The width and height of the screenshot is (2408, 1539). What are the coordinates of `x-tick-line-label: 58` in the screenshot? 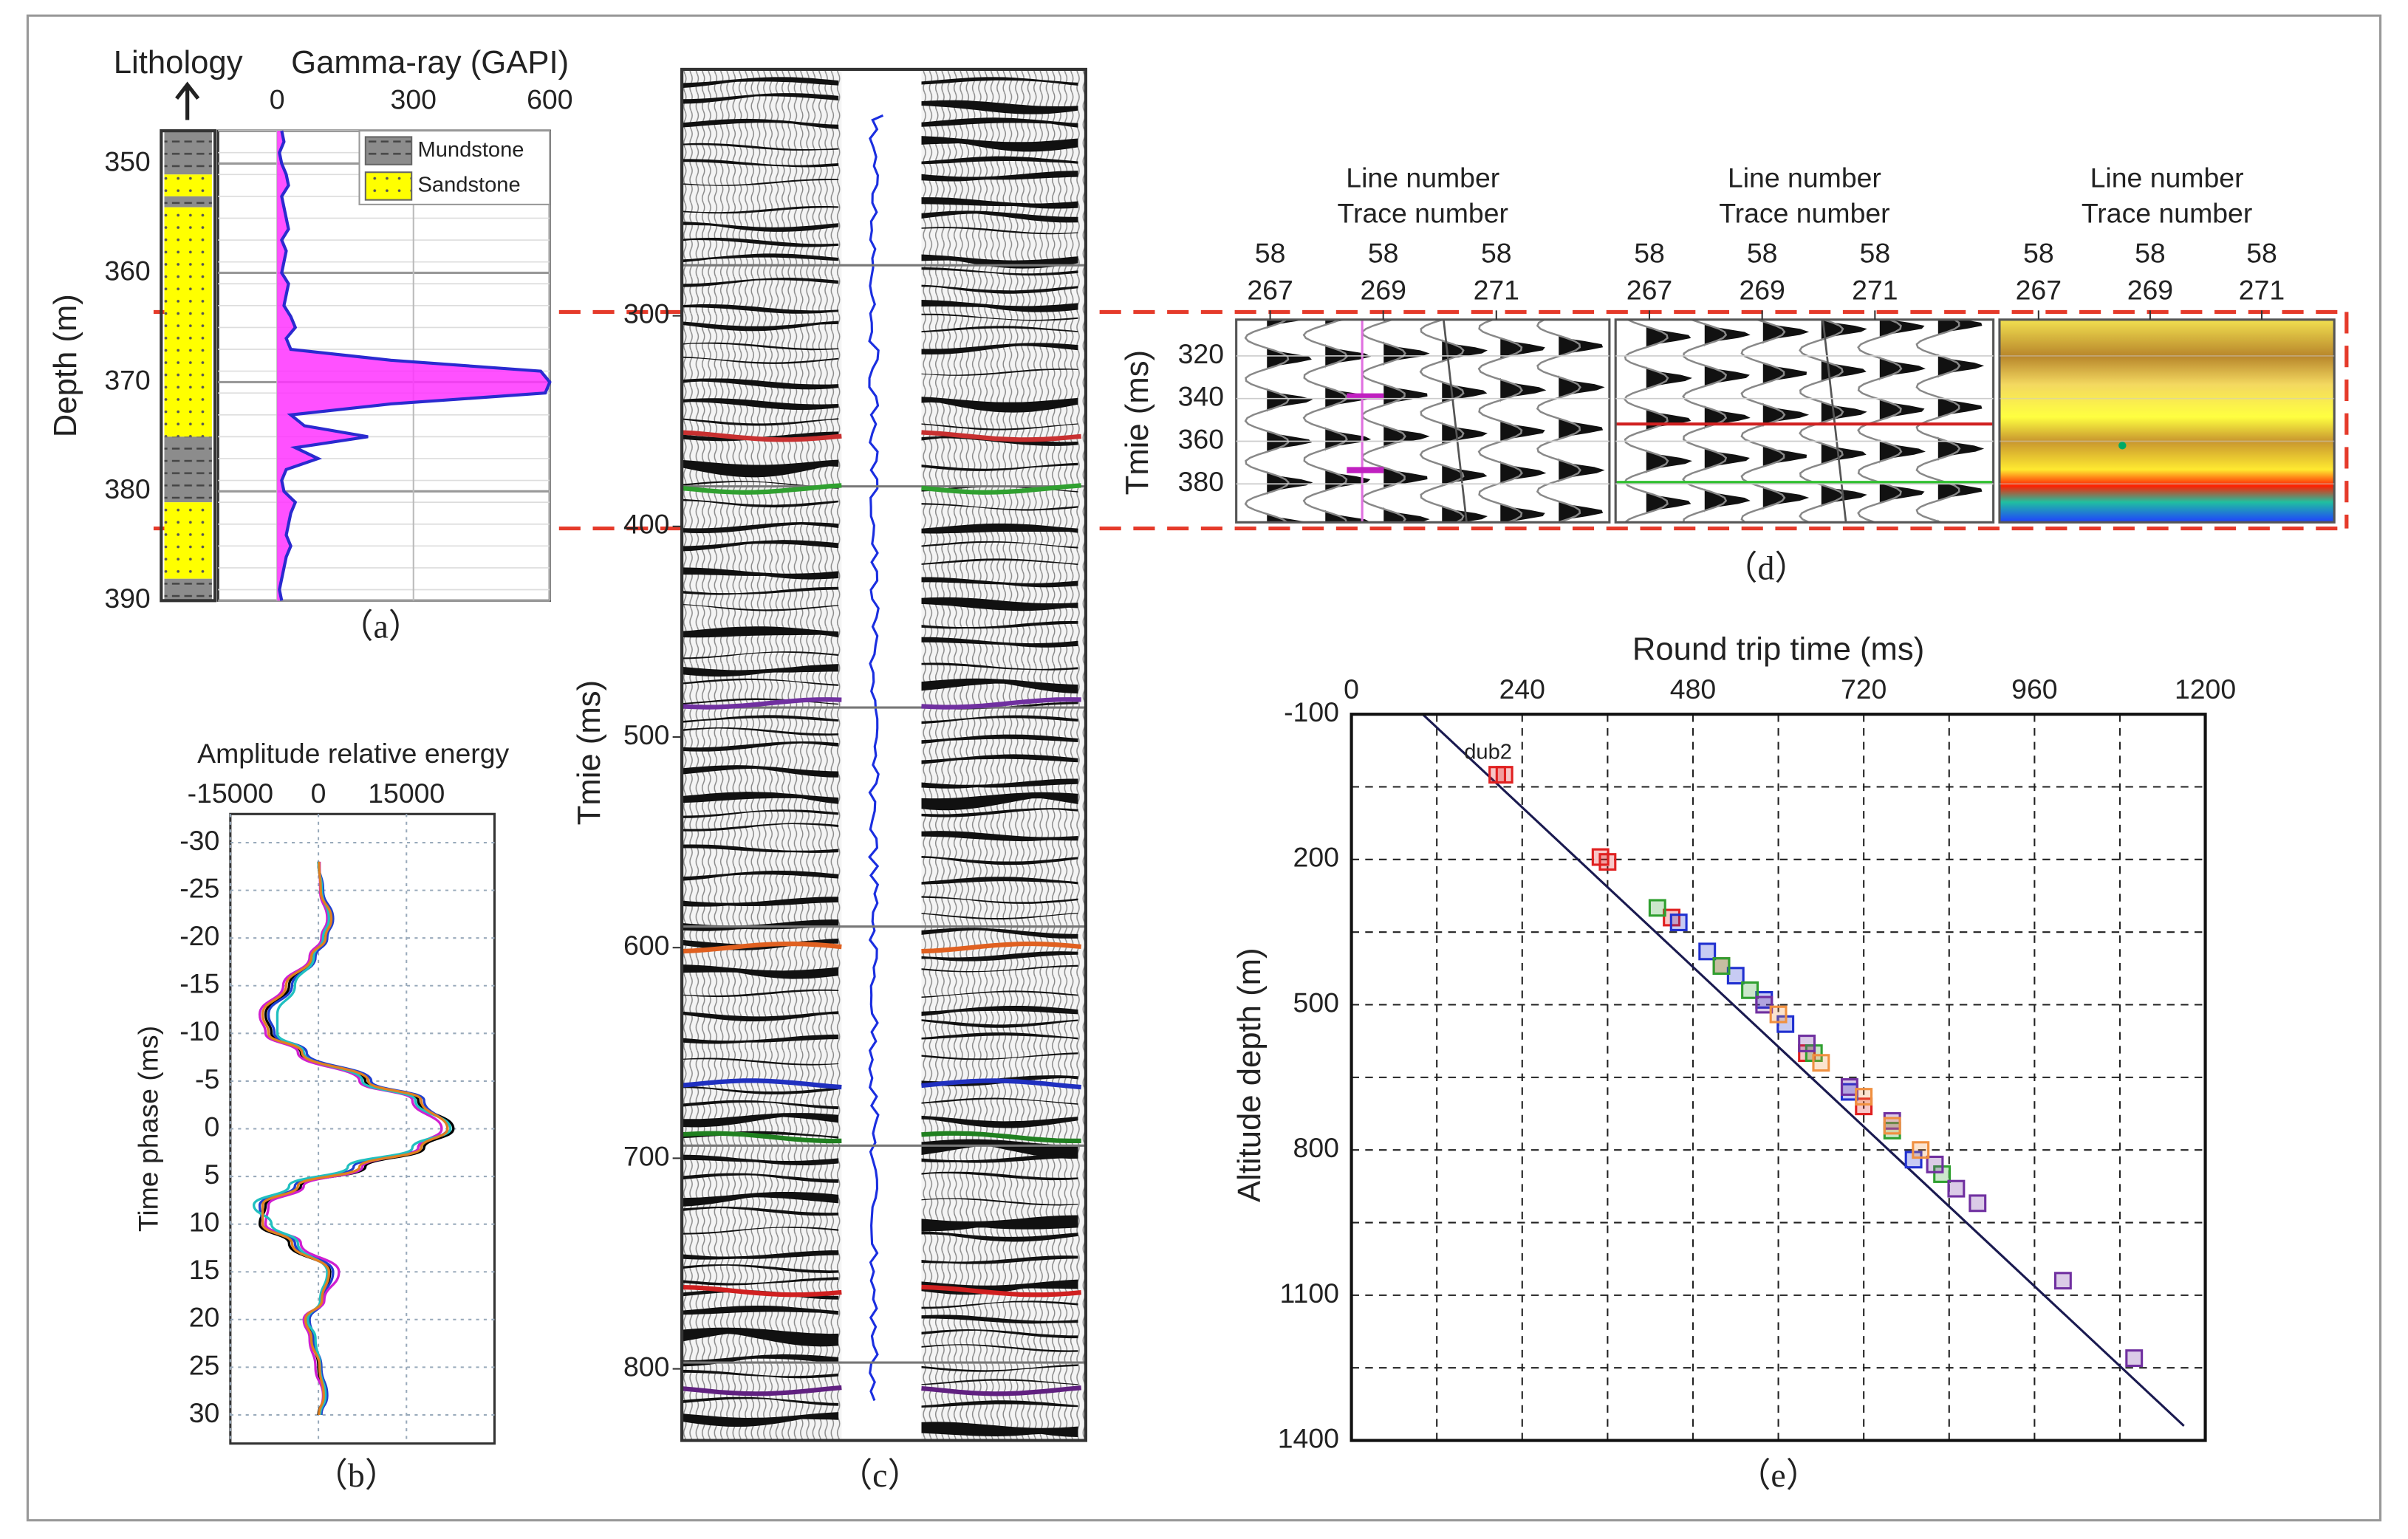 It's located at (1875, 252).